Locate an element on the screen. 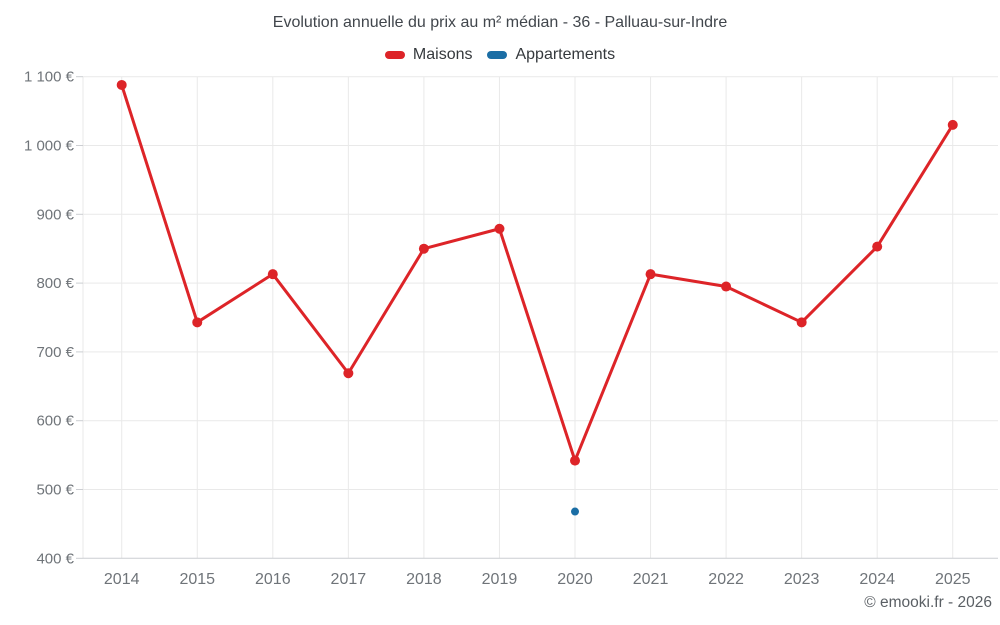  appartements-series-swatch-icon is located at coordinates (497, 55).